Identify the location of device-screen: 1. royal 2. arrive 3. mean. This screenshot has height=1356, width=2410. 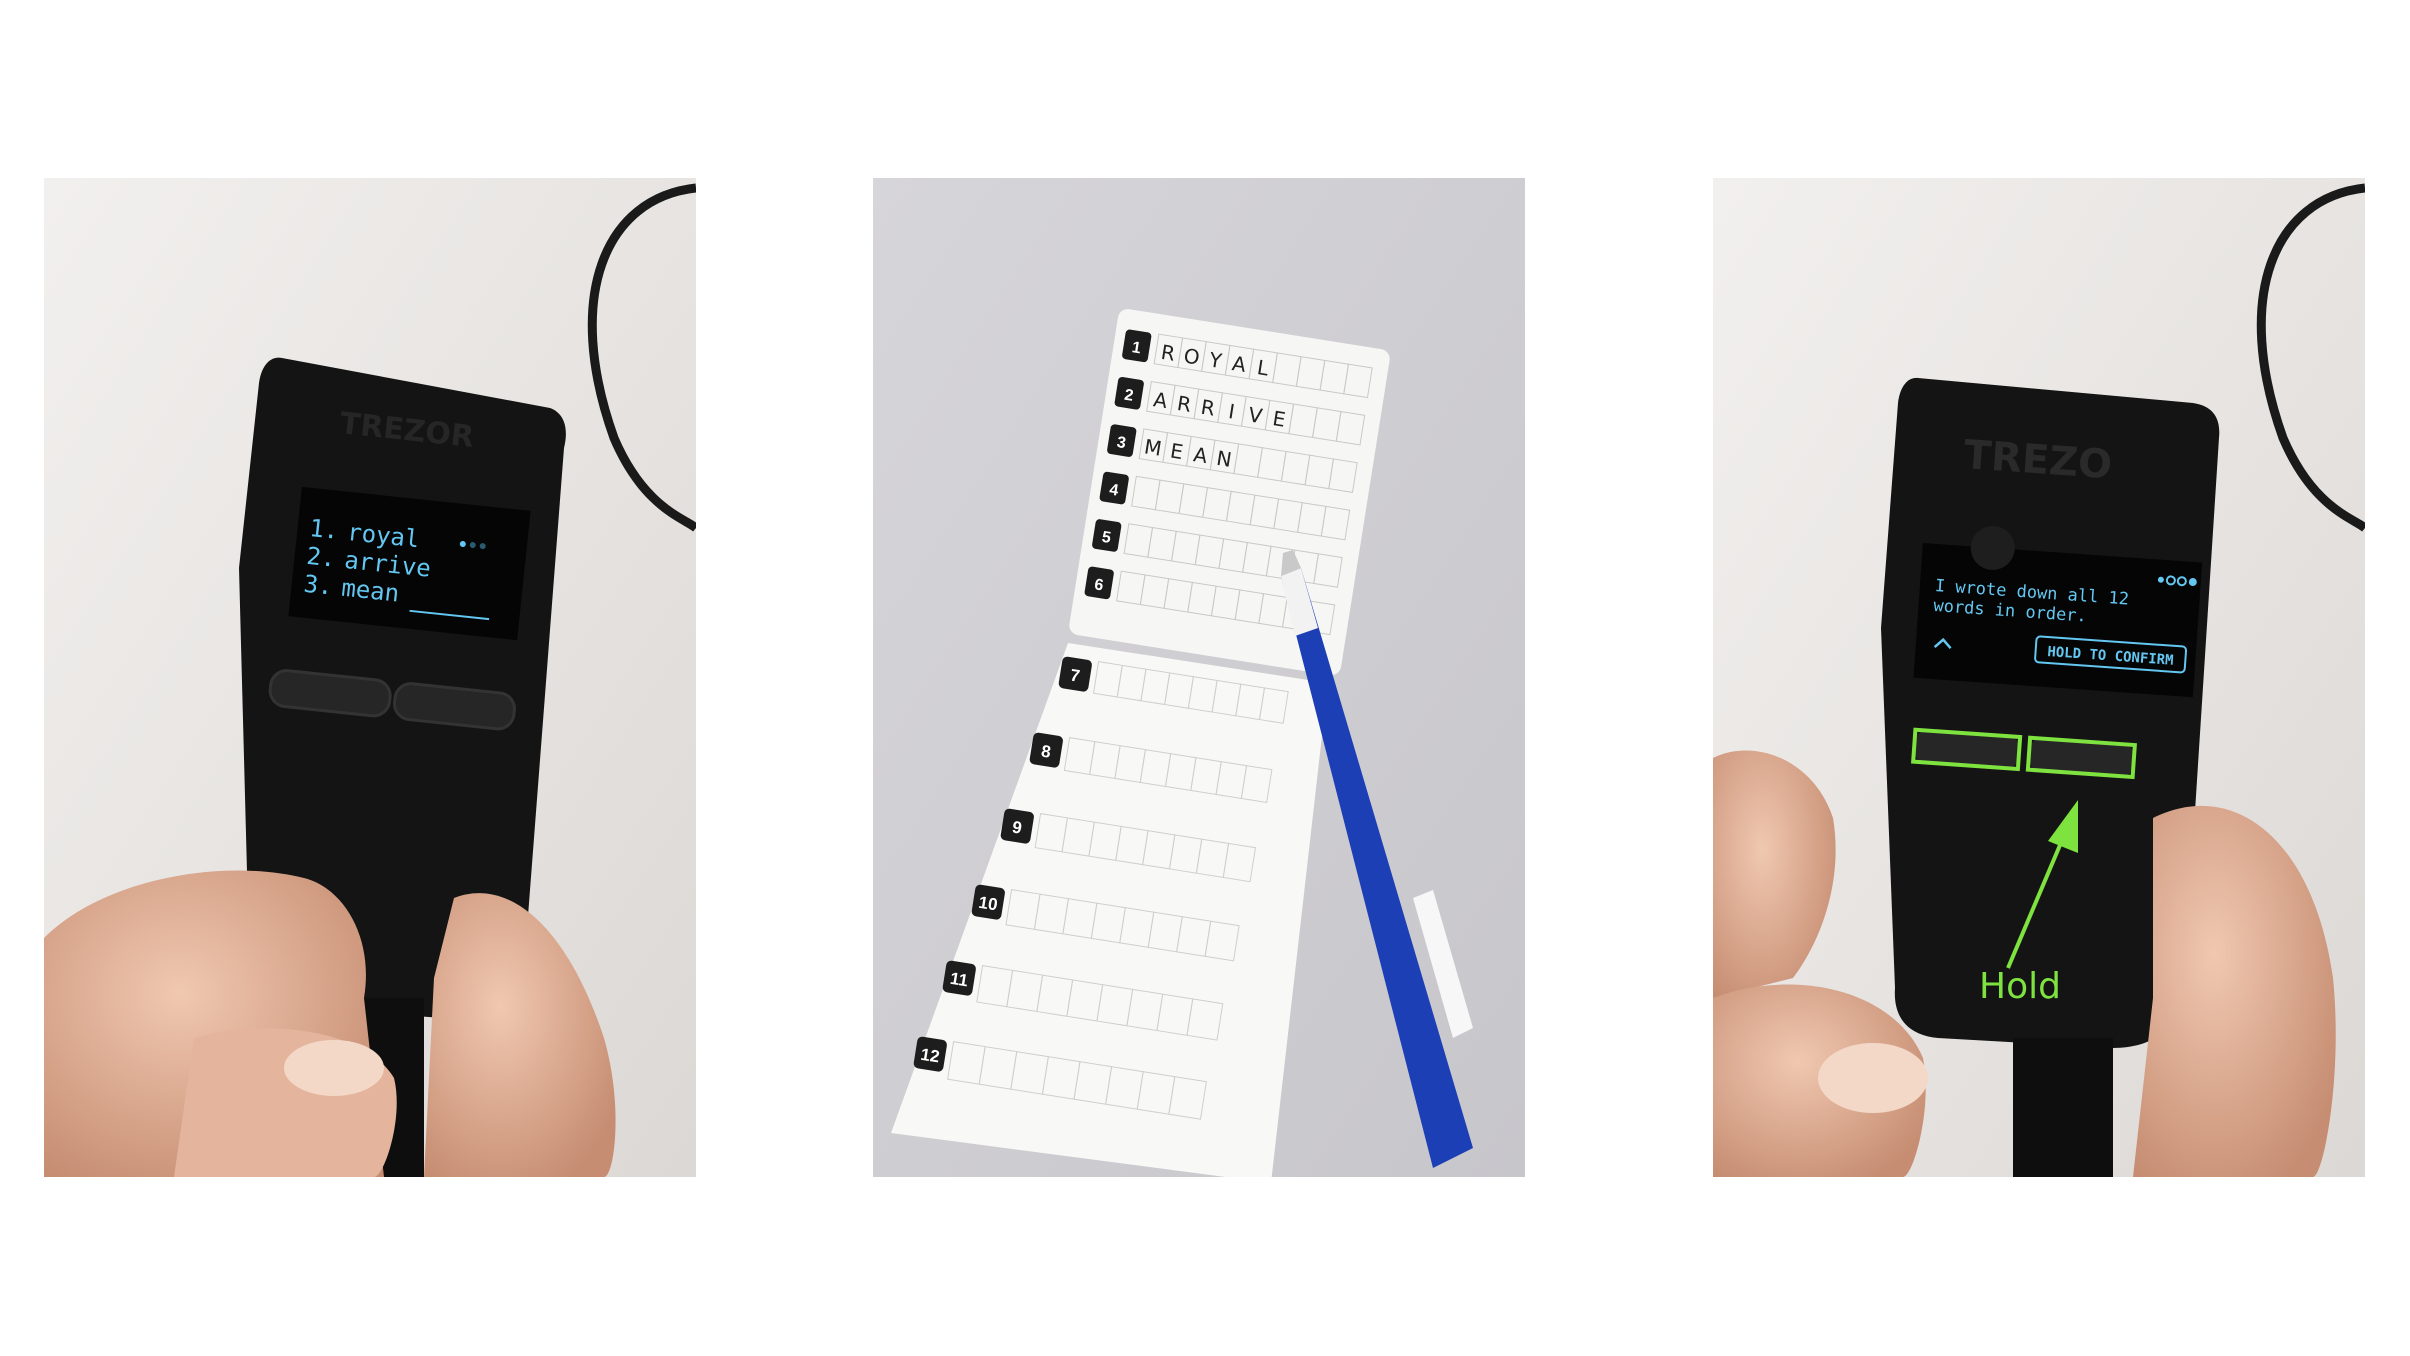
(409, 563).